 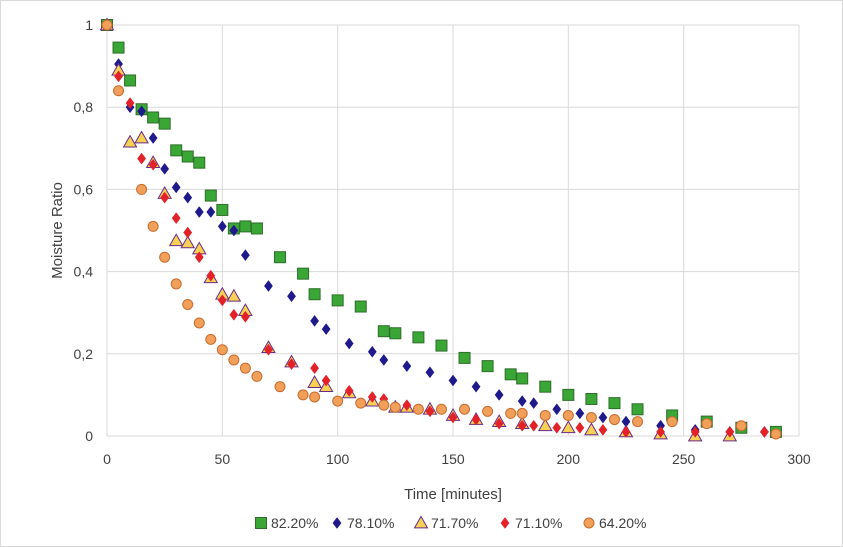 What do you see at coordinates (569, 459) in the screenshot?
I see `x-tick-label: 200` at bounding box center [569, 459].